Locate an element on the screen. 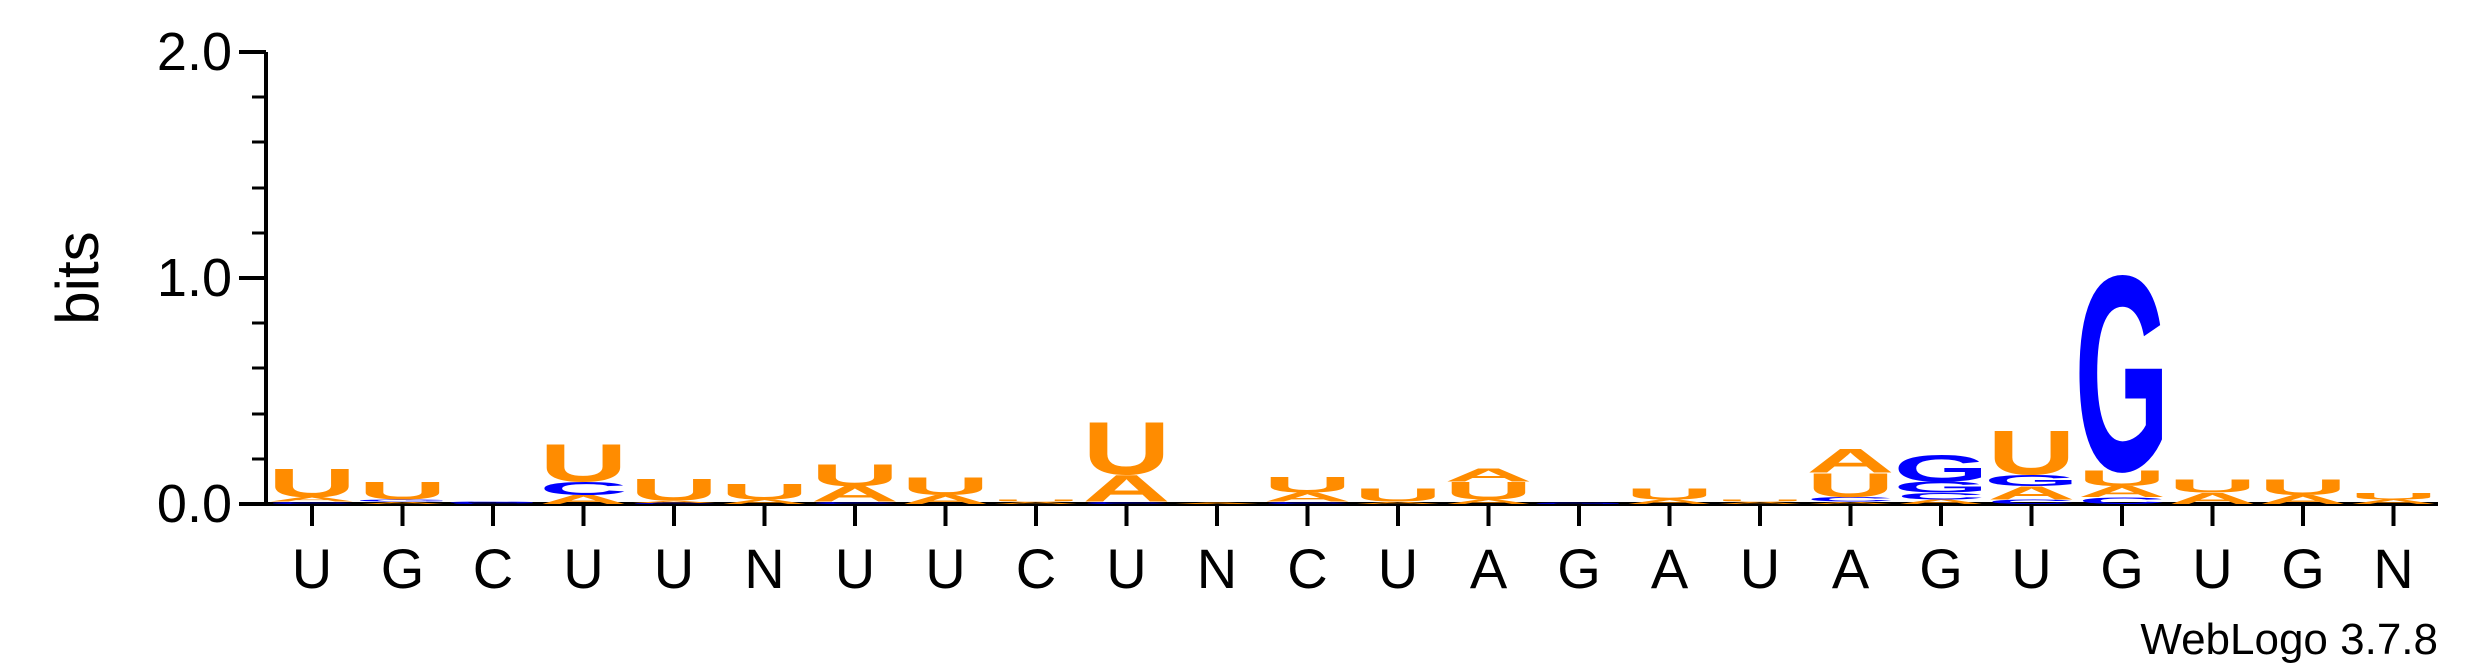  weblogo-credit: WebLogo 3.7.8 is located at coordinates (2289, 639).